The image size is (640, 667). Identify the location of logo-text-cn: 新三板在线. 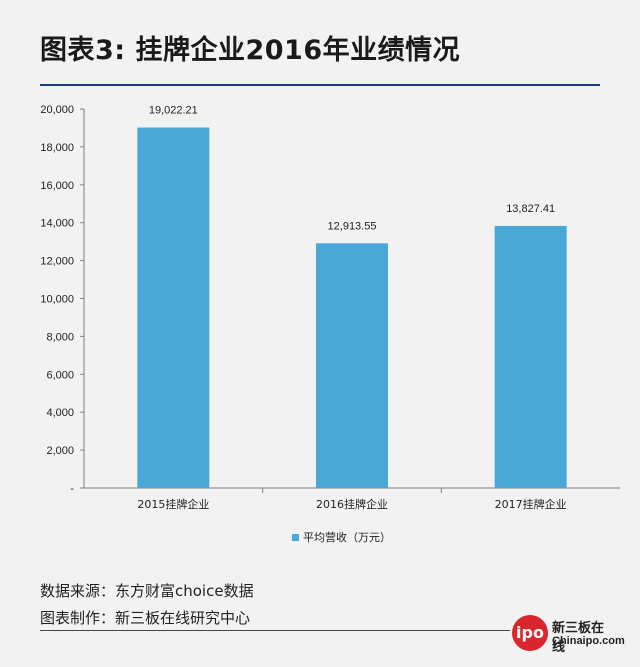
(578, 638).